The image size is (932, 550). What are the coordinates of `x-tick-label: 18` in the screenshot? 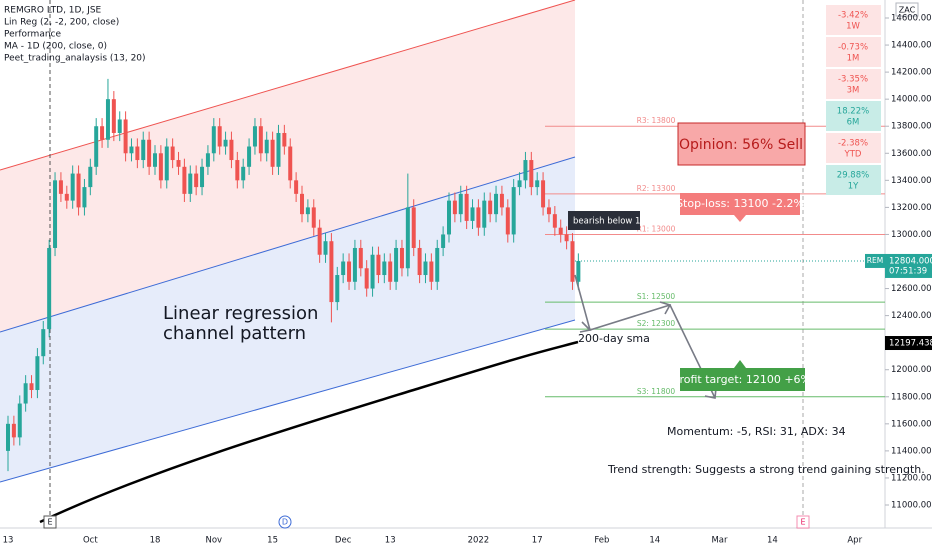 It's located at (155, 541).